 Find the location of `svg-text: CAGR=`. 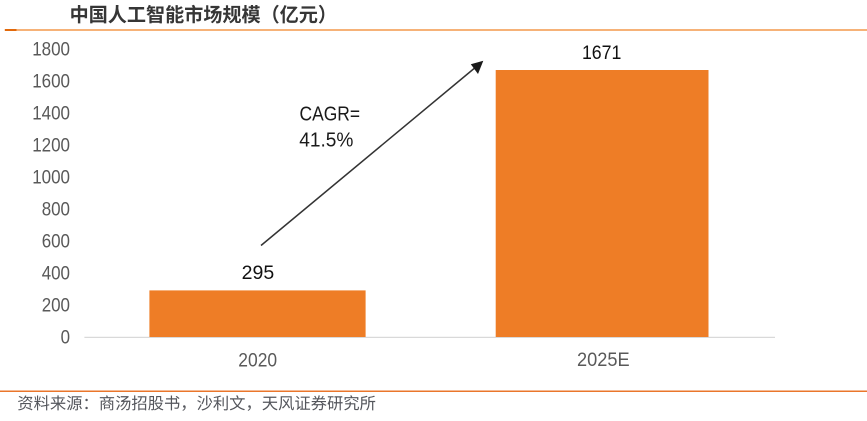

svg-text: CAGR= is located at coordinates (330, 114).